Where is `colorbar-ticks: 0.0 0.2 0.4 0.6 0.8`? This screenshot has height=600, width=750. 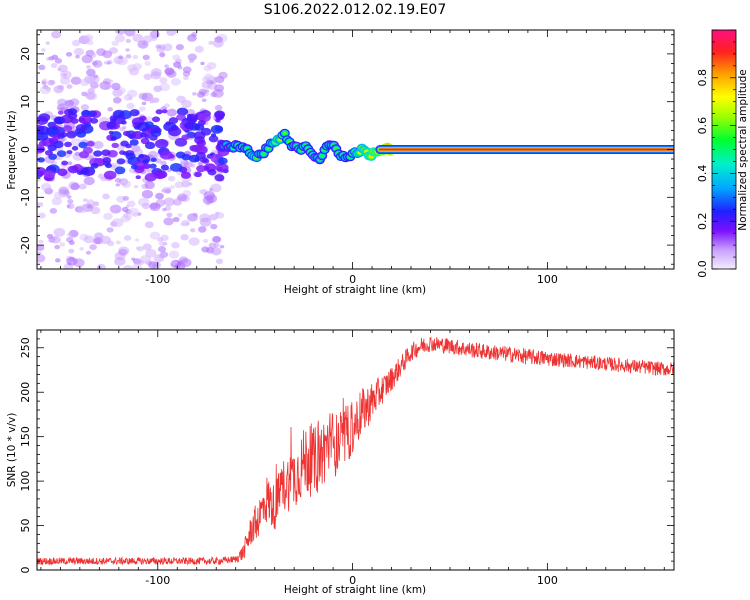
colorbar-ticks: 0.0 0.2 0.4 0.6 0.8 is located at coordinates (716, 153).